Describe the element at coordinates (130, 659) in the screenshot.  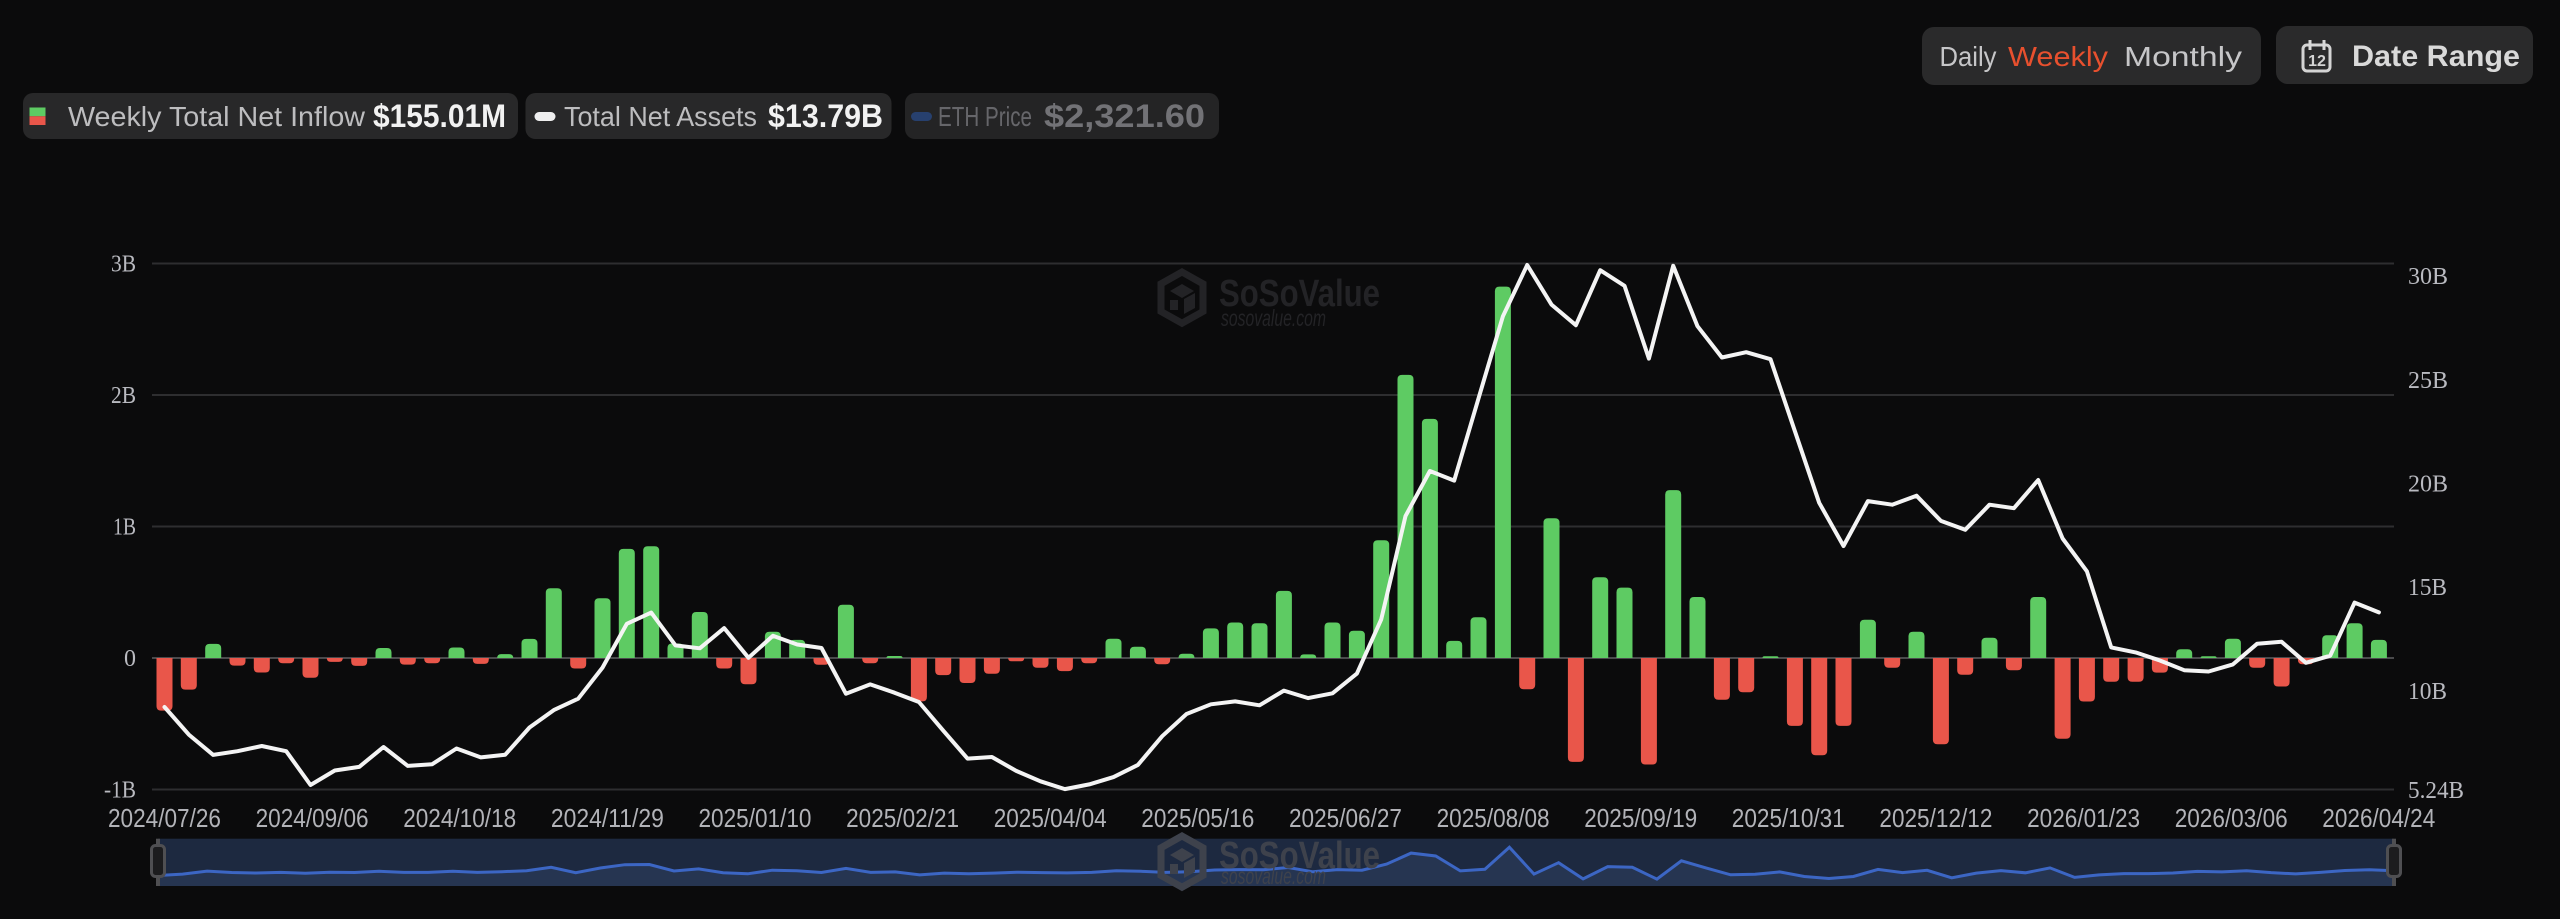
I see `svg-text: 0` at that location.